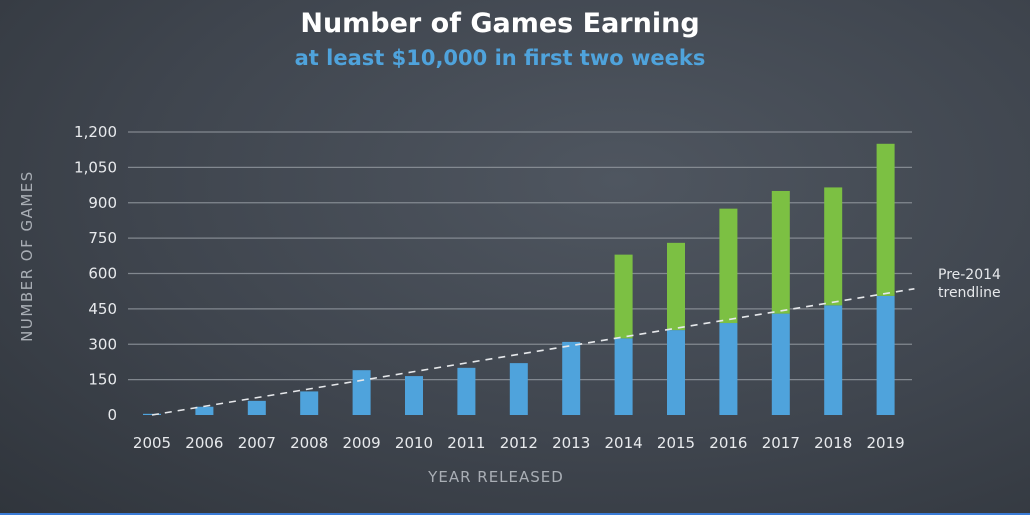 The image size is (1030, 515). I want to click on x-tick-label: 2008, so click(309, 443).